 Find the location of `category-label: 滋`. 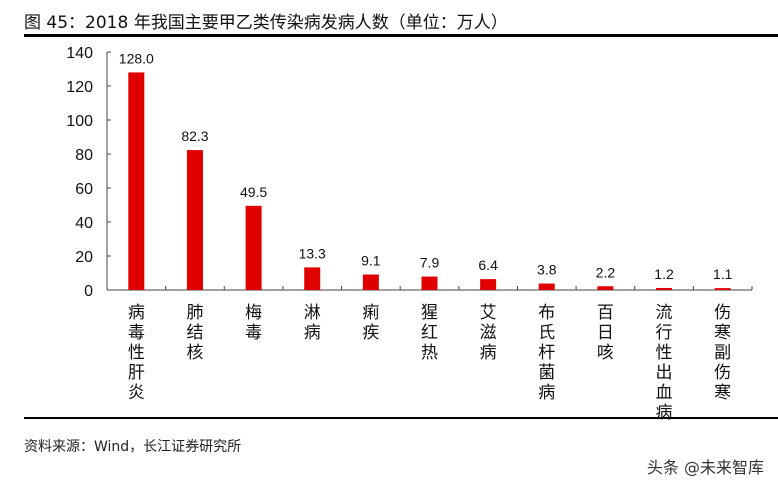

category-label: 滋 is located at coordinates (488, 333).